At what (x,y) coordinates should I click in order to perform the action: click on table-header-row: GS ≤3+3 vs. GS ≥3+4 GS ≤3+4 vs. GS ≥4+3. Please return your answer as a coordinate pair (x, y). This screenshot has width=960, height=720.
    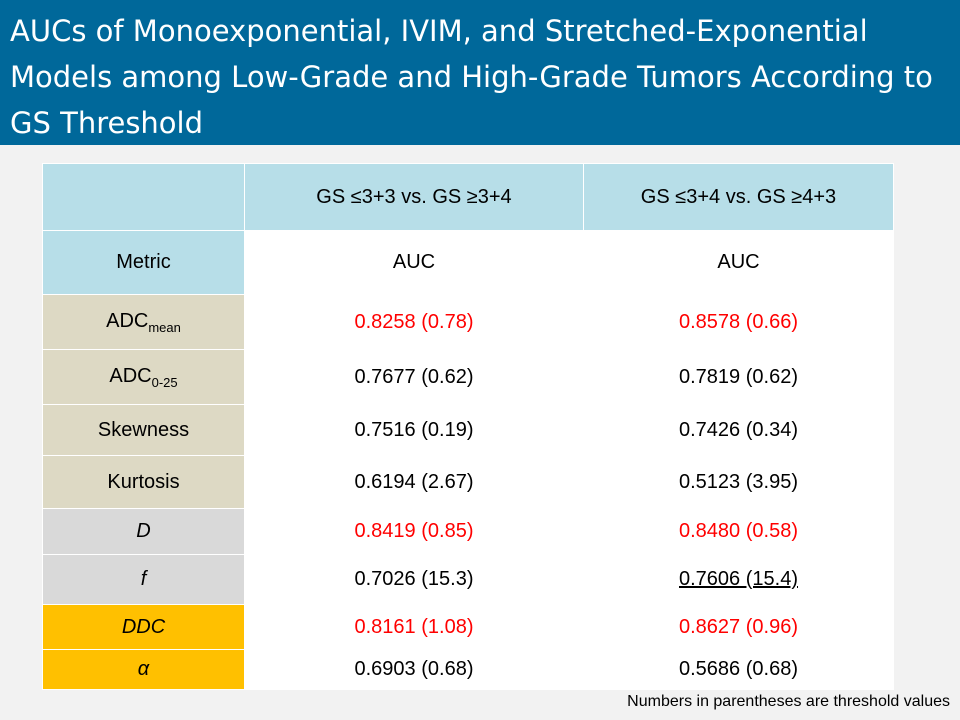
    Looking at the image, I should click on (468, 197).